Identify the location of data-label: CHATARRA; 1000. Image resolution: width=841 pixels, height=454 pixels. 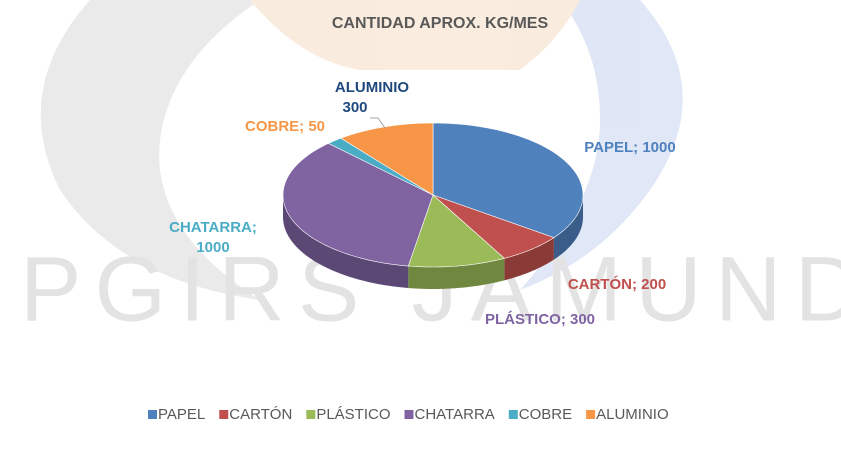
(213, 237).